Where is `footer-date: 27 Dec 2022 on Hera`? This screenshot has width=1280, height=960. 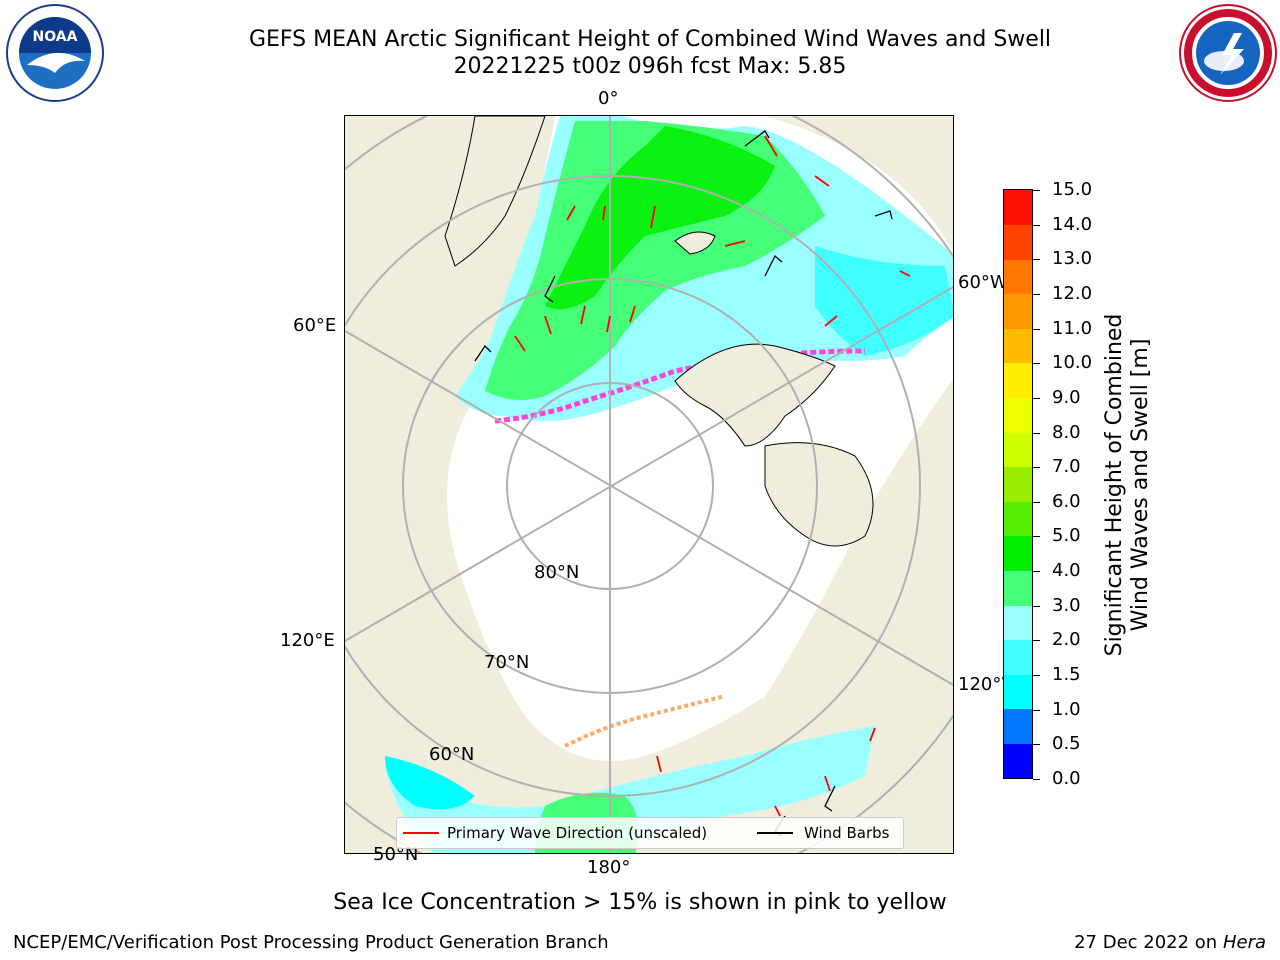
footer-date: 27 Dec 2022 on Hera is located at coordinates (1170, 942).